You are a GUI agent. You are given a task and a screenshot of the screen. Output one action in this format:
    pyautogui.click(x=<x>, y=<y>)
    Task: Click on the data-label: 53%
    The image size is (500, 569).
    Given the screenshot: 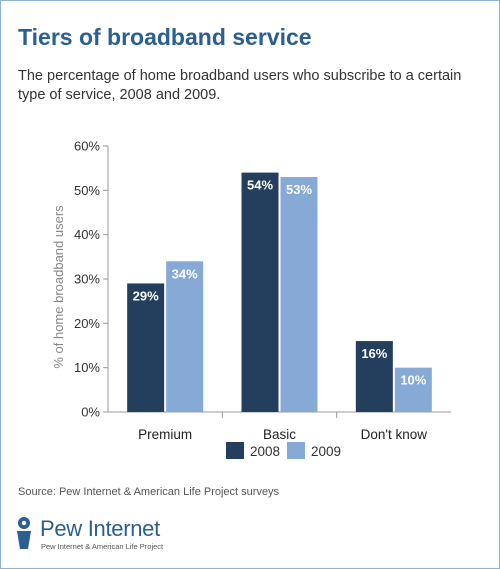 What is the action you would take?
    pyautogui.click(x=299, y=189)
    